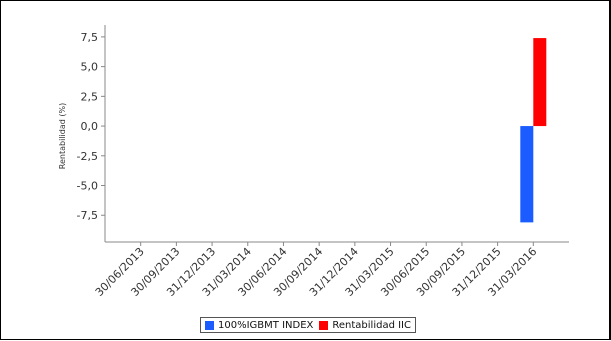 This screenshot has width=611, height=341. What do you see at coordinates (90, 37) in the screenshot?
I see `y-tick-label: 7,5` at bounding box center [90, 37].